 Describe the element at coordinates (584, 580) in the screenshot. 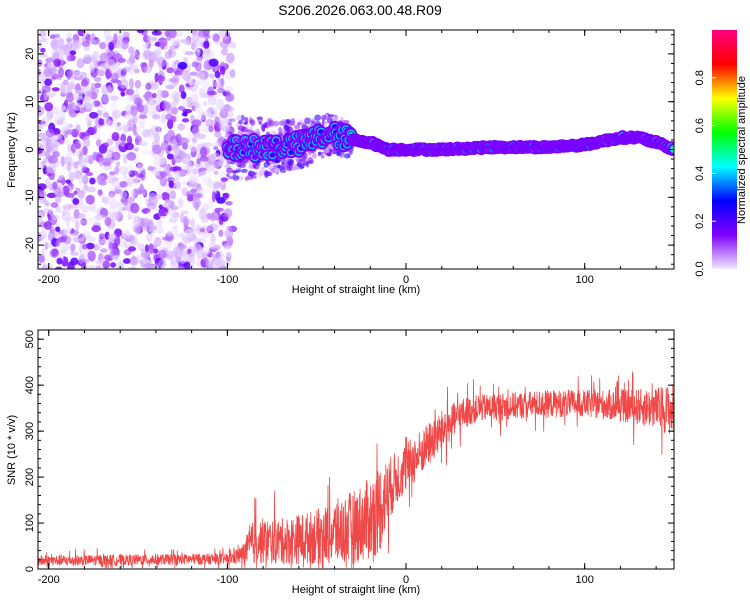

I see `x-tick-label: 100` at that location.